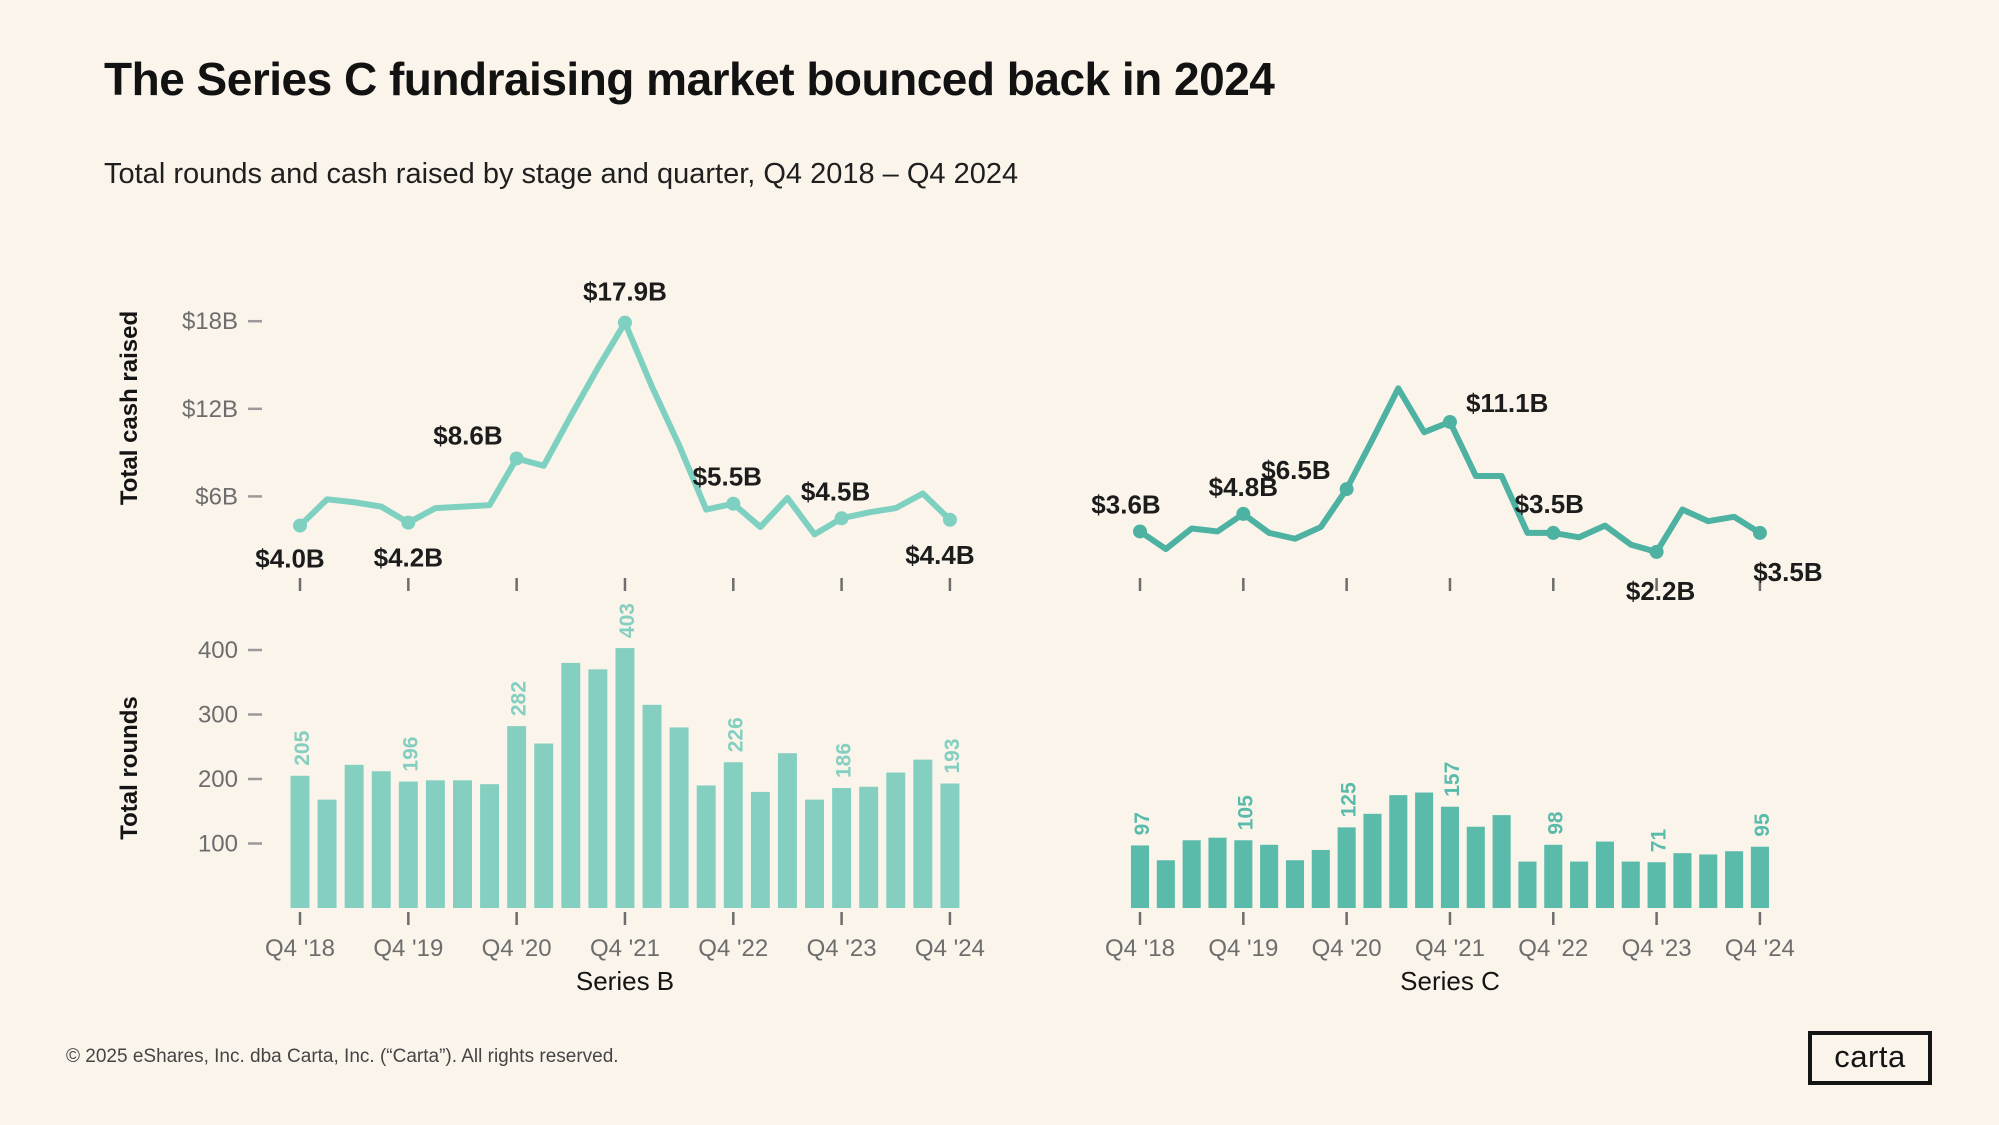  What do you see at coordinates (218, 715) in the screenshot?
I see `y-tick-label: 300` at bounding box center [218, 715].